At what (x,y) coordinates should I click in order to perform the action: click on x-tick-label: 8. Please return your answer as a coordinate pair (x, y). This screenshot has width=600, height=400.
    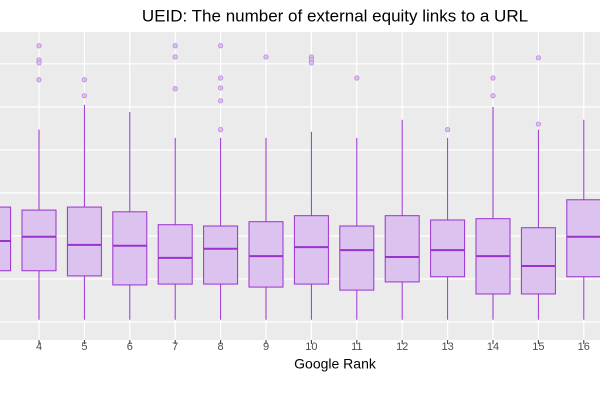
    Looking at the image, I should click on (221, 347).